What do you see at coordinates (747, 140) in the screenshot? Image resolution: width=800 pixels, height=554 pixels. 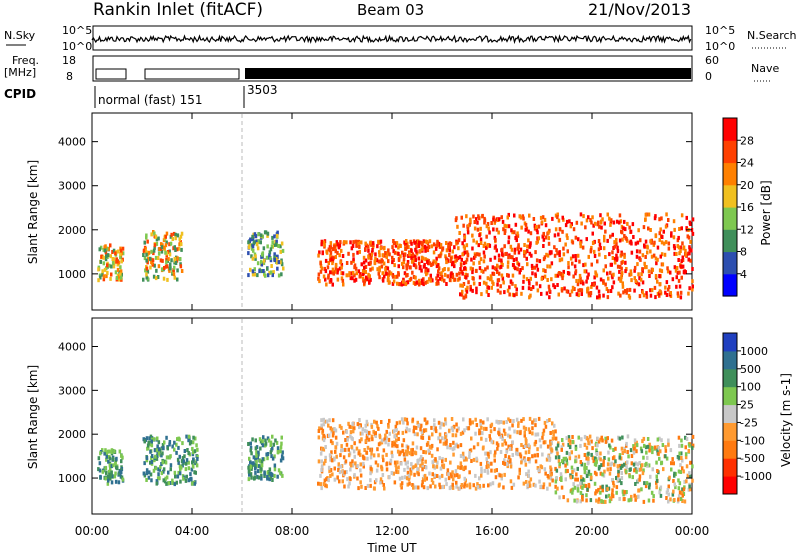 I see `colorbar-tick-label: 28` at bounding box center [747, 140].